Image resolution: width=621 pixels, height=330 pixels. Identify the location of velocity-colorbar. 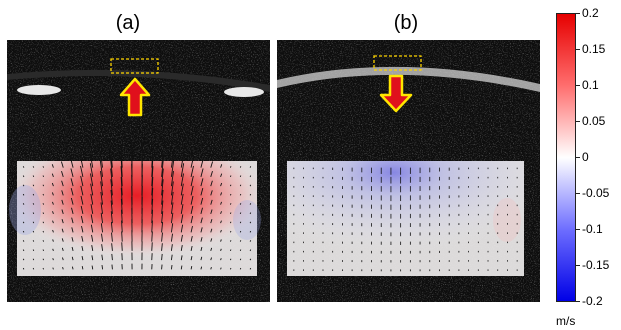
(566, 157).